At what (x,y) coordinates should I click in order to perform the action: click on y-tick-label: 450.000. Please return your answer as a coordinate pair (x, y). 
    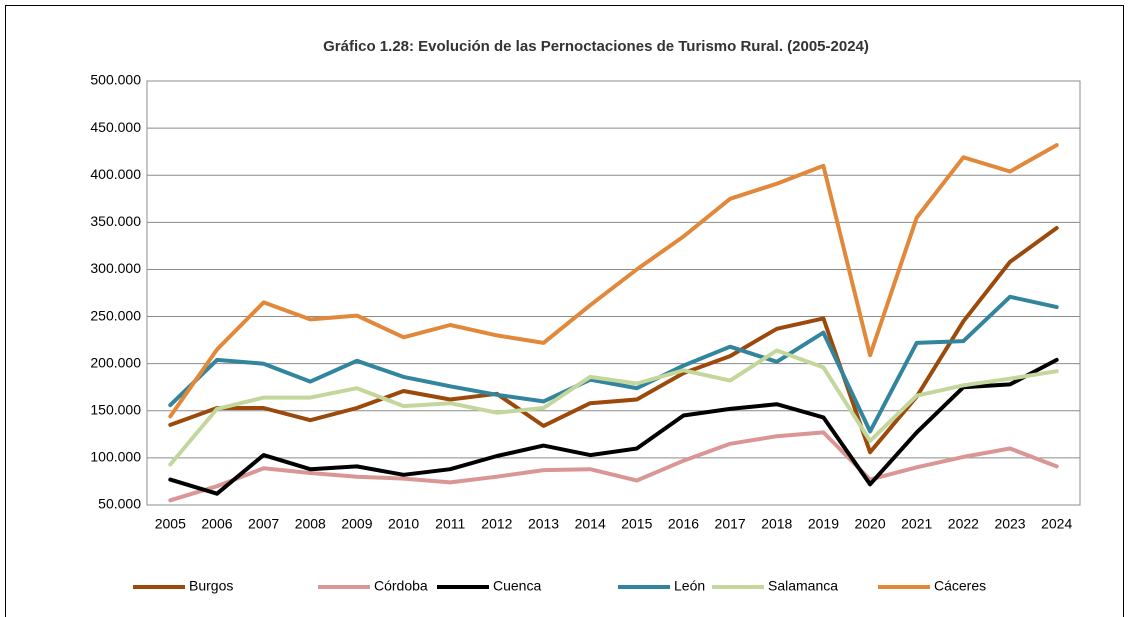
    Looking at the image, I should click on (115, 127).